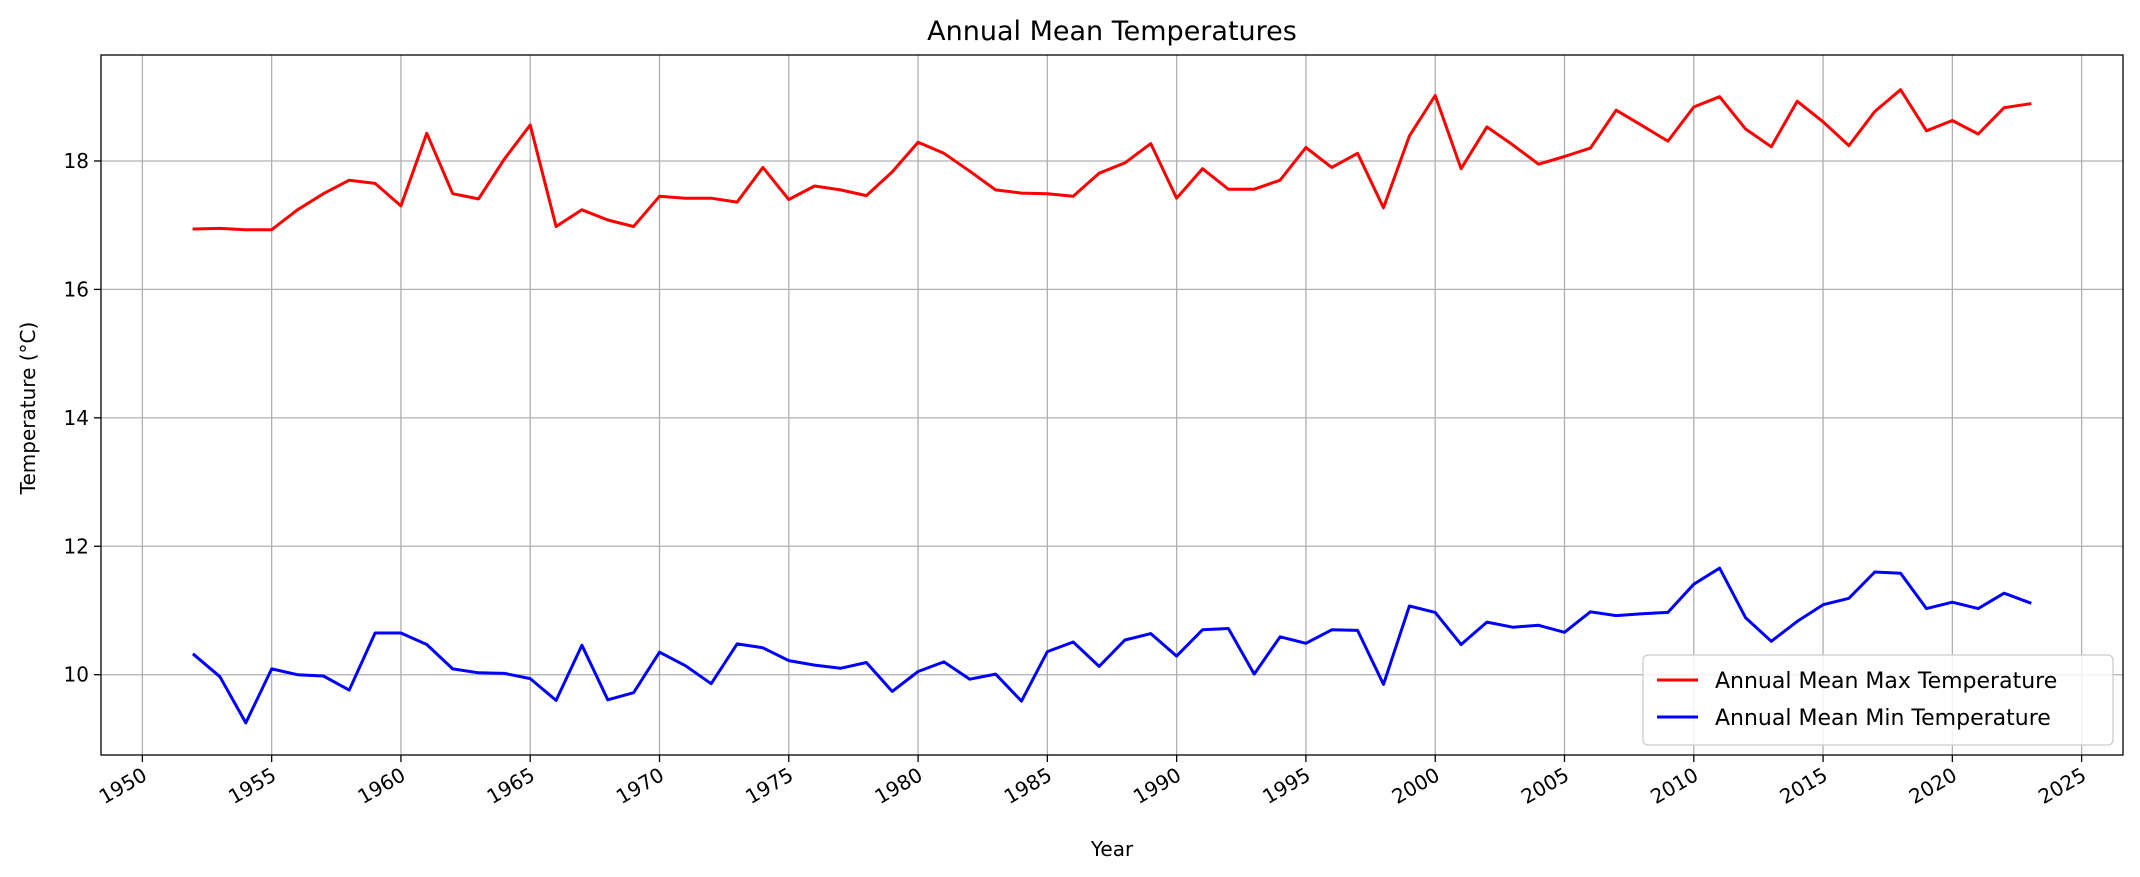 This screenshot has width=2140, height=877. I want to click on x-tick-label: 2015, so click(1803, 786).